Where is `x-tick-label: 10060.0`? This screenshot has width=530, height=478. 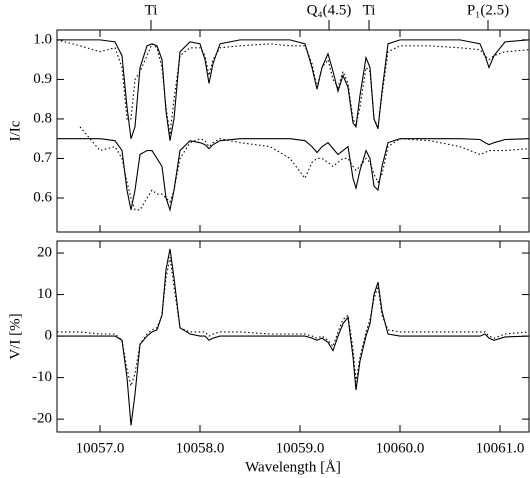 x-tick-label: 10060.0 is located at coordinates (400, 448).